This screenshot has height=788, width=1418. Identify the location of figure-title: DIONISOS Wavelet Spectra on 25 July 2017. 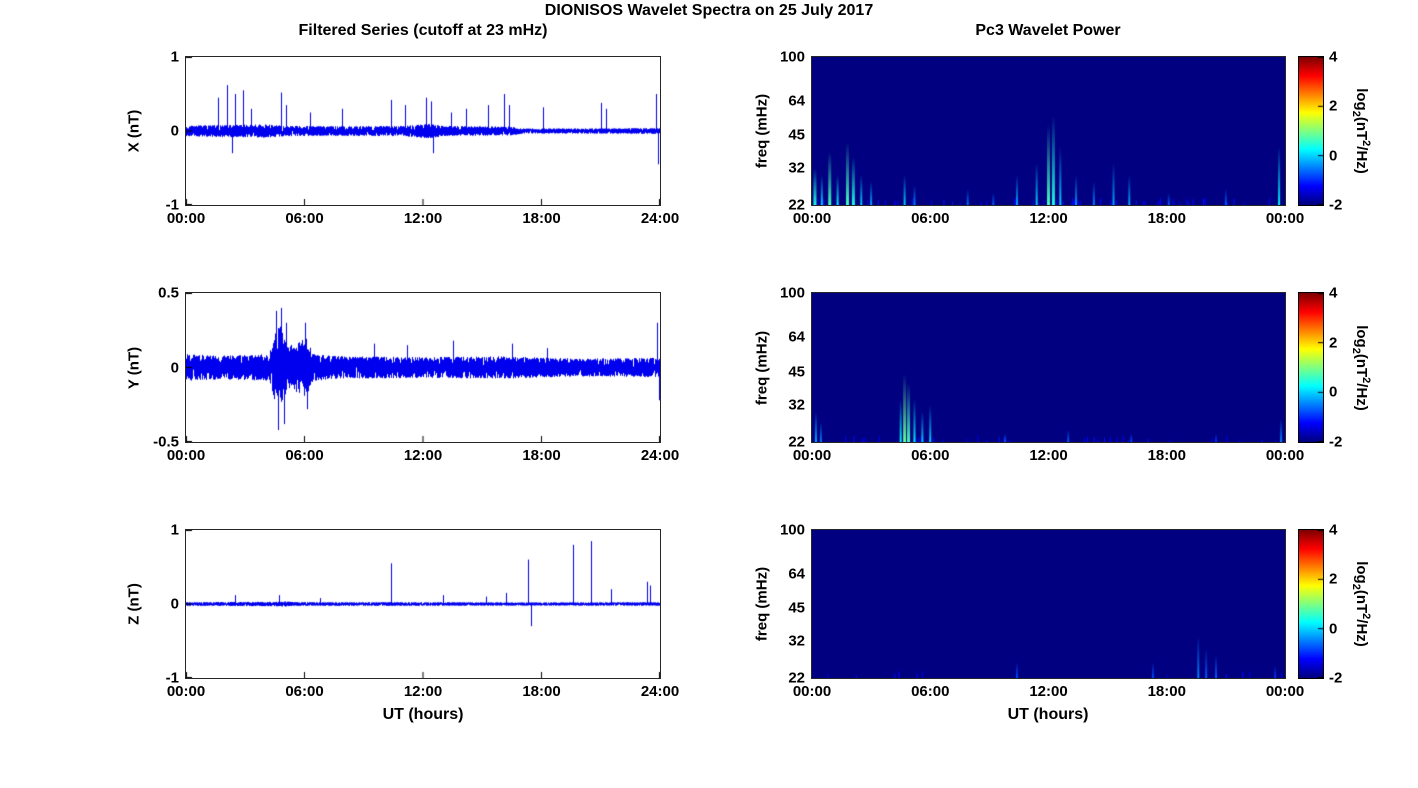
(709, 10).